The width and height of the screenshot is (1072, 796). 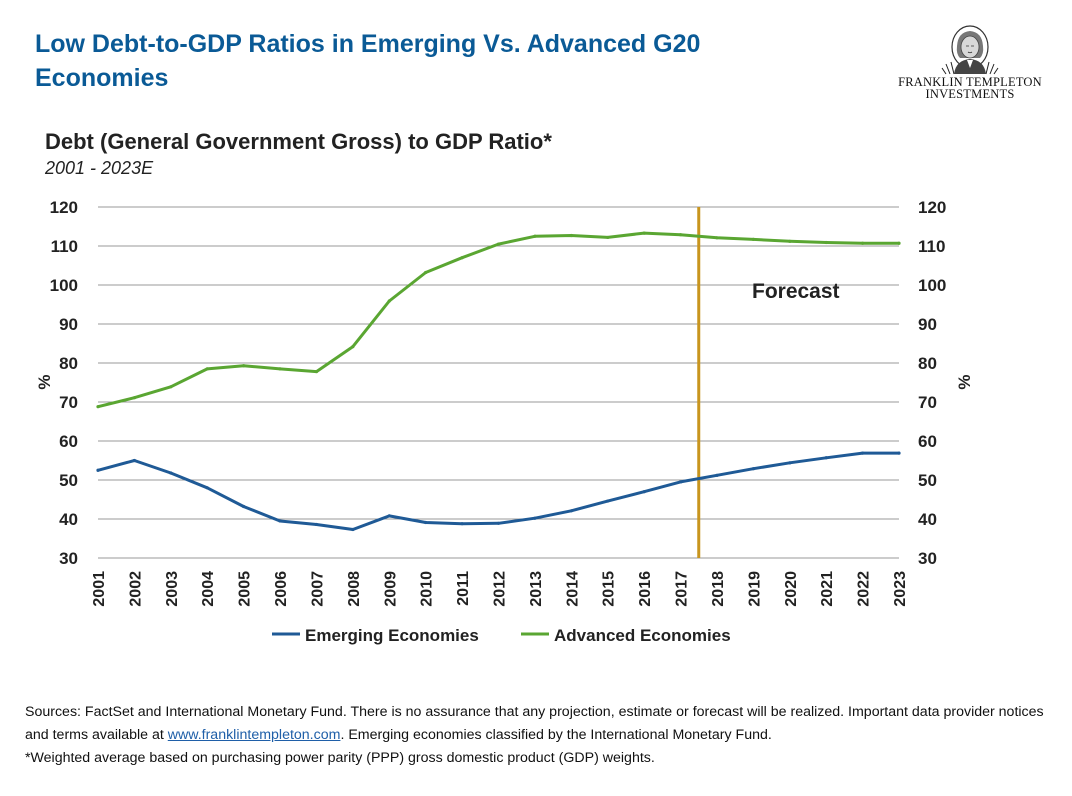 What do you see at coordinates (281, 589) in the screenshot?
I see `x-tick-2006: 2006` at bounding box center [281, 589].